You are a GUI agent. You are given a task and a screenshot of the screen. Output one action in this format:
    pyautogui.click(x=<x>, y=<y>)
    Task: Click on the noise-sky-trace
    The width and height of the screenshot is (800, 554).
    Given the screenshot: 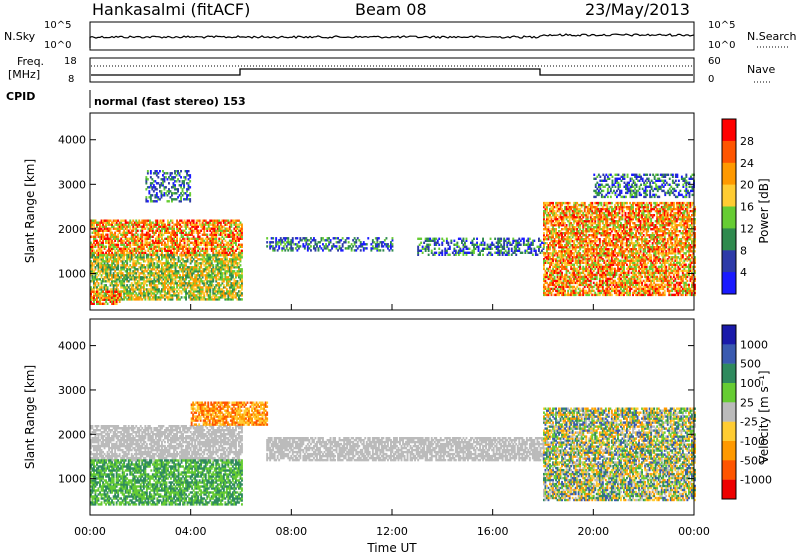 What is the action you would take?
    pyautogui.click(x=392, y=40)
    